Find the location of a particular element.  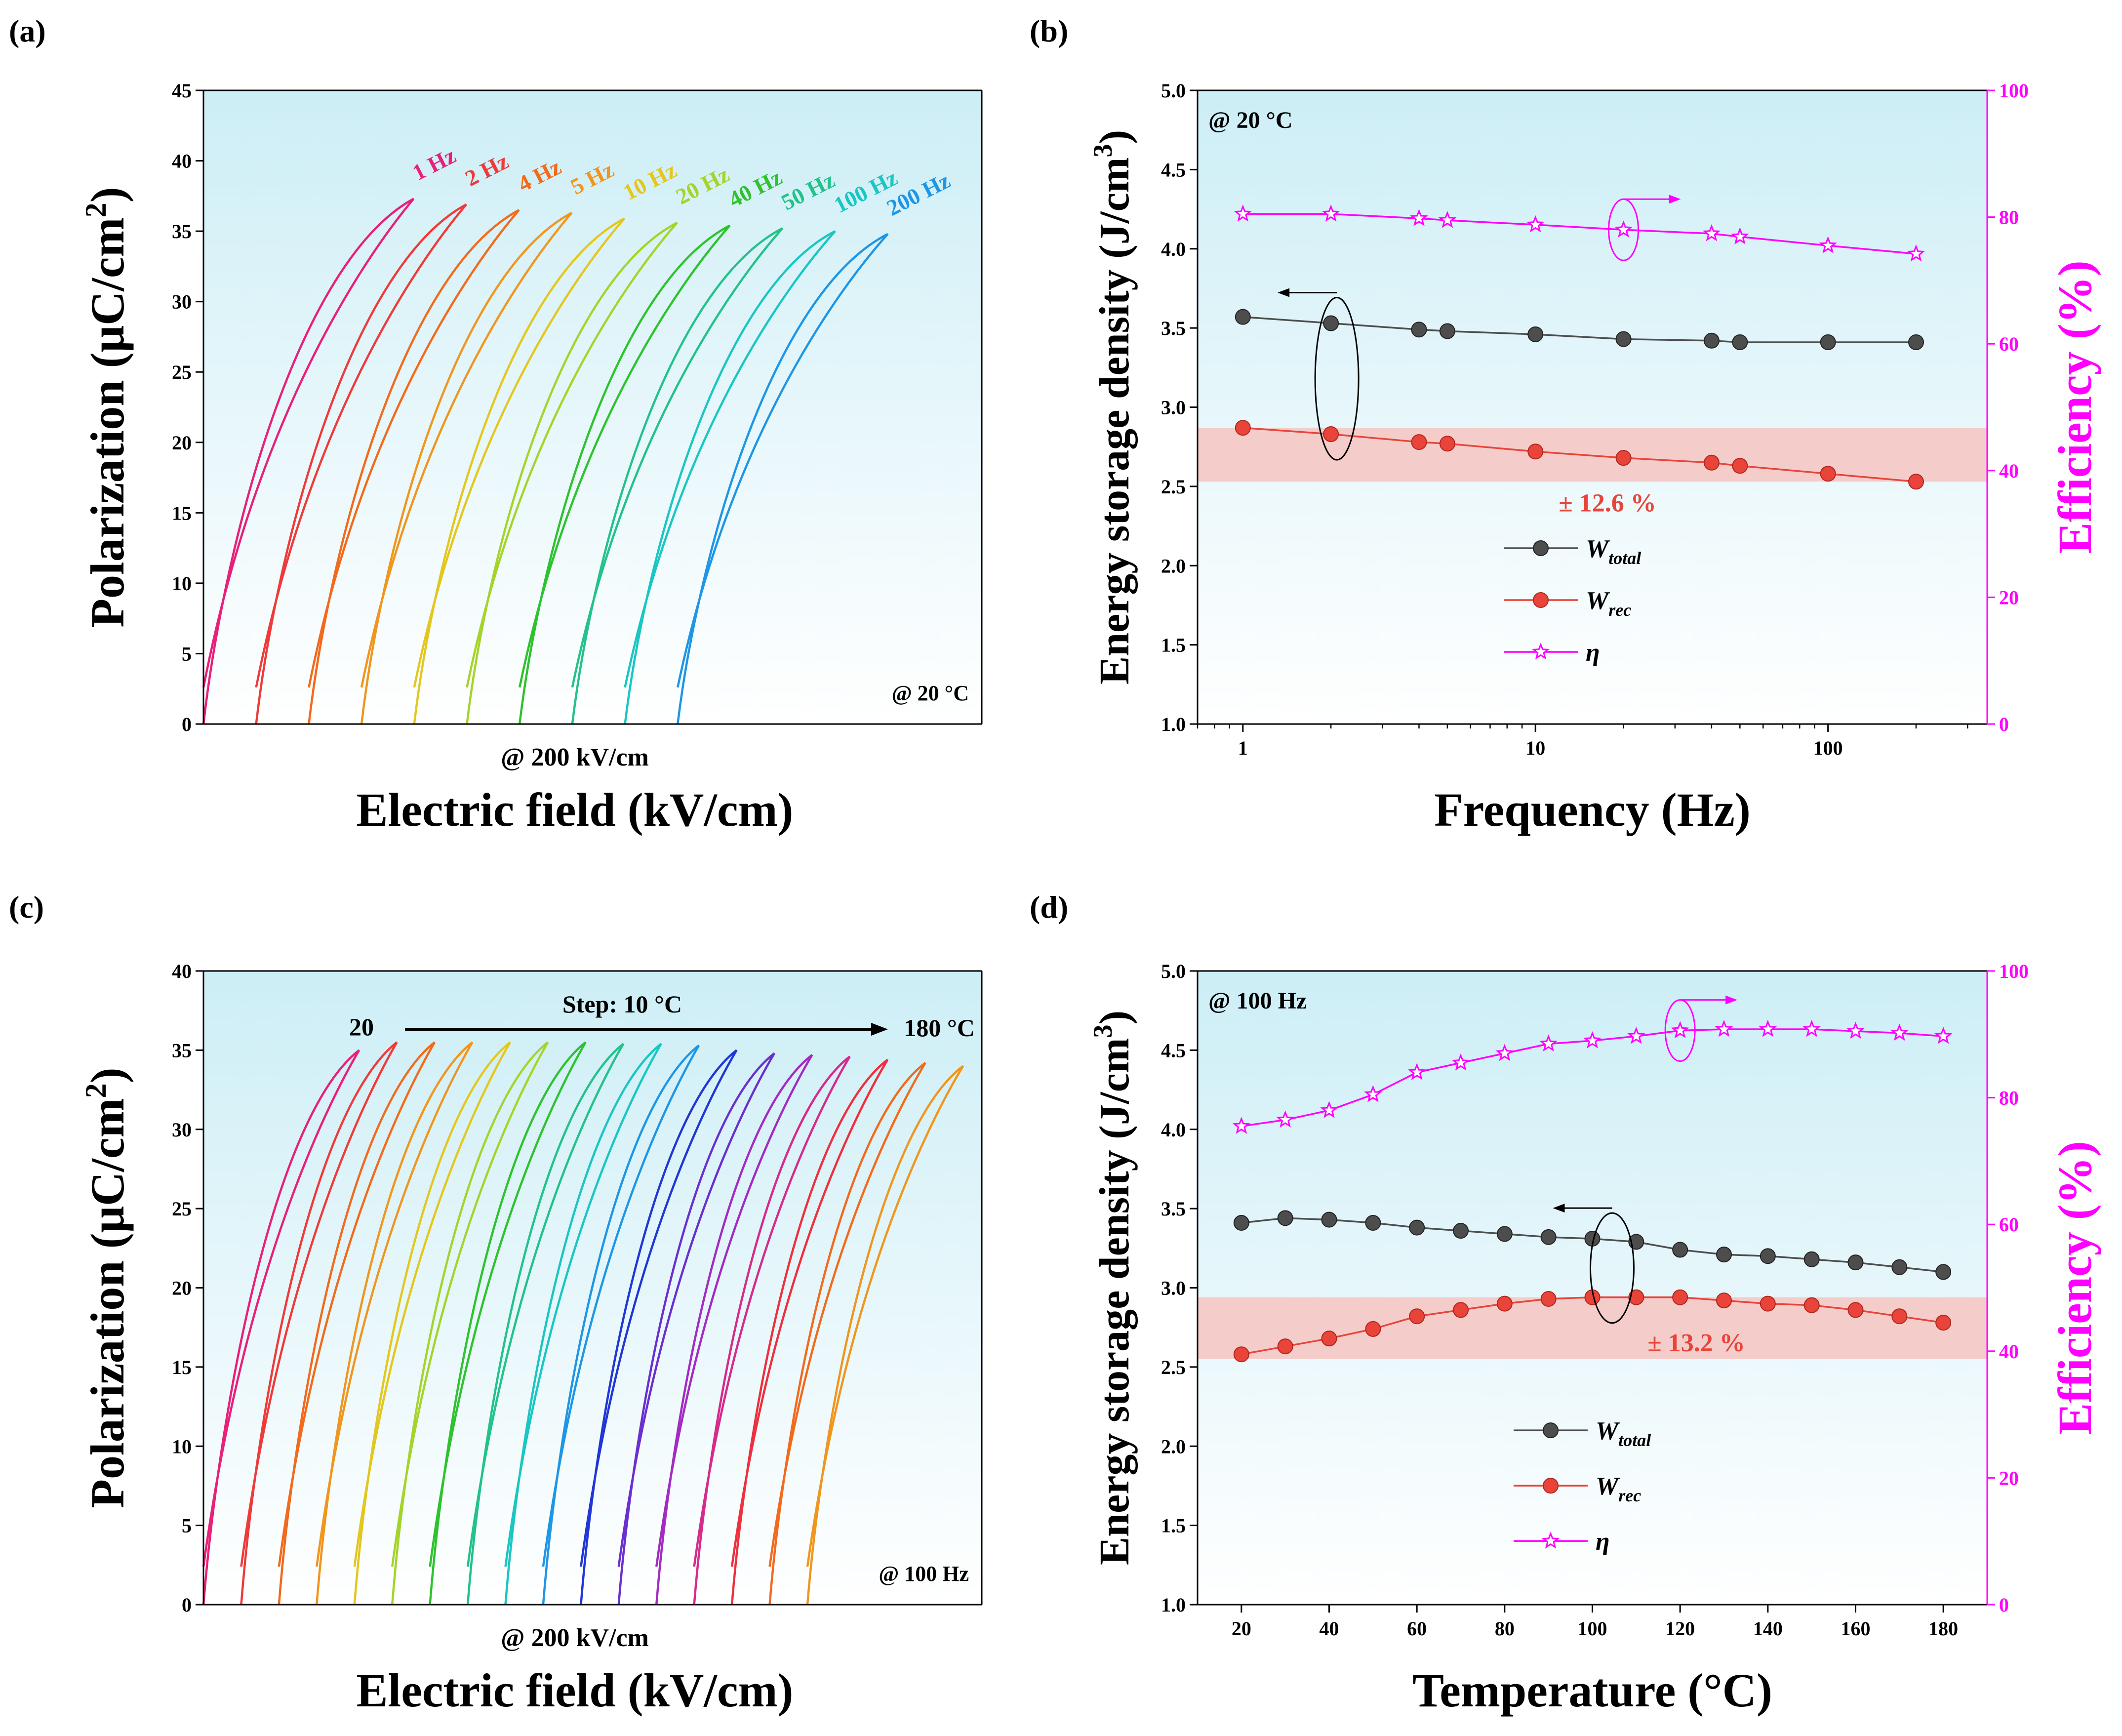

y-axis-title-text: Polarization (μC/cm is located at coordinates (107, 422).